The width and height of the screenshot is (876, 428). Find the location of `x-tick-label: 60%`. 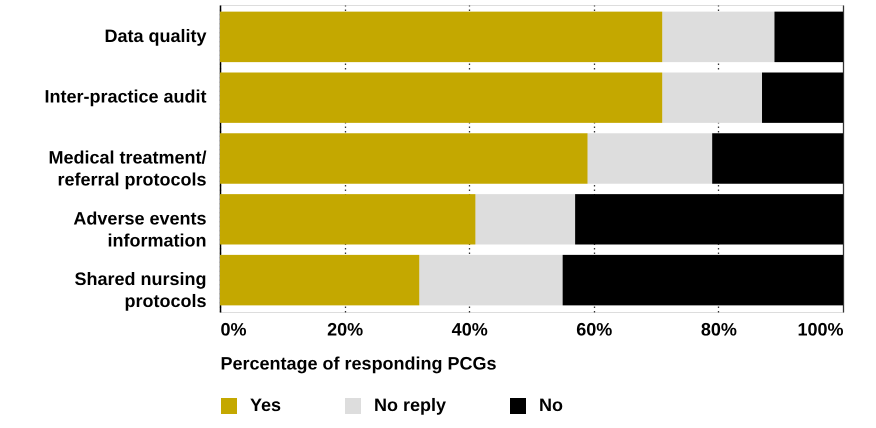

x-tick-label: 60% is located at coordinates (594, 330).